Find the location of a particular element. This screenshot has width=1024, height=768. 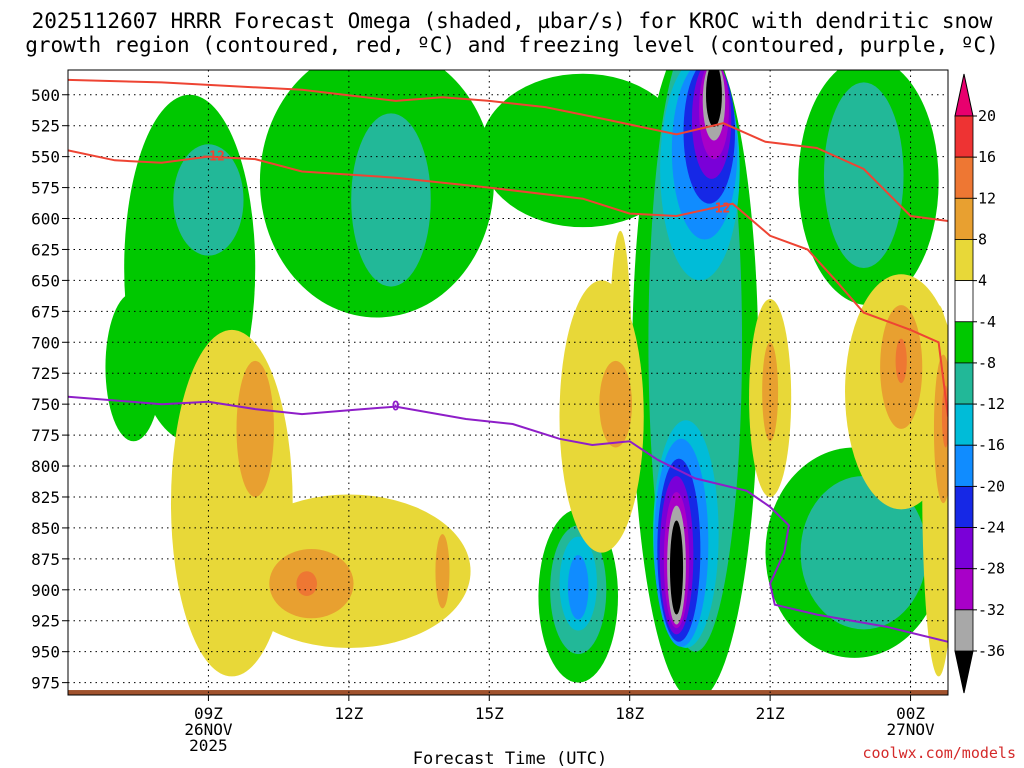

colorbar-label: -20 is located at coordinates (991, 486).